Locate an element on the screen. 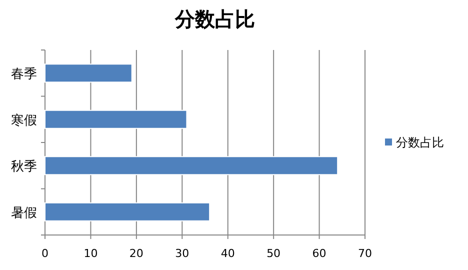  chart-title: 分数占比 is located at coordinates (214, 19).